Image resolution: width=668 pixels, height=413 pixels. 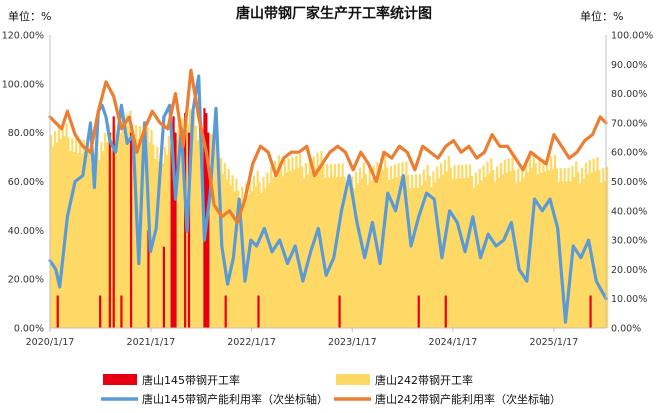 What do you see at coordinates (26, 182) in the screenshot?
I see `left-tick-label: 60.00%` at bounding box center [26, 182].